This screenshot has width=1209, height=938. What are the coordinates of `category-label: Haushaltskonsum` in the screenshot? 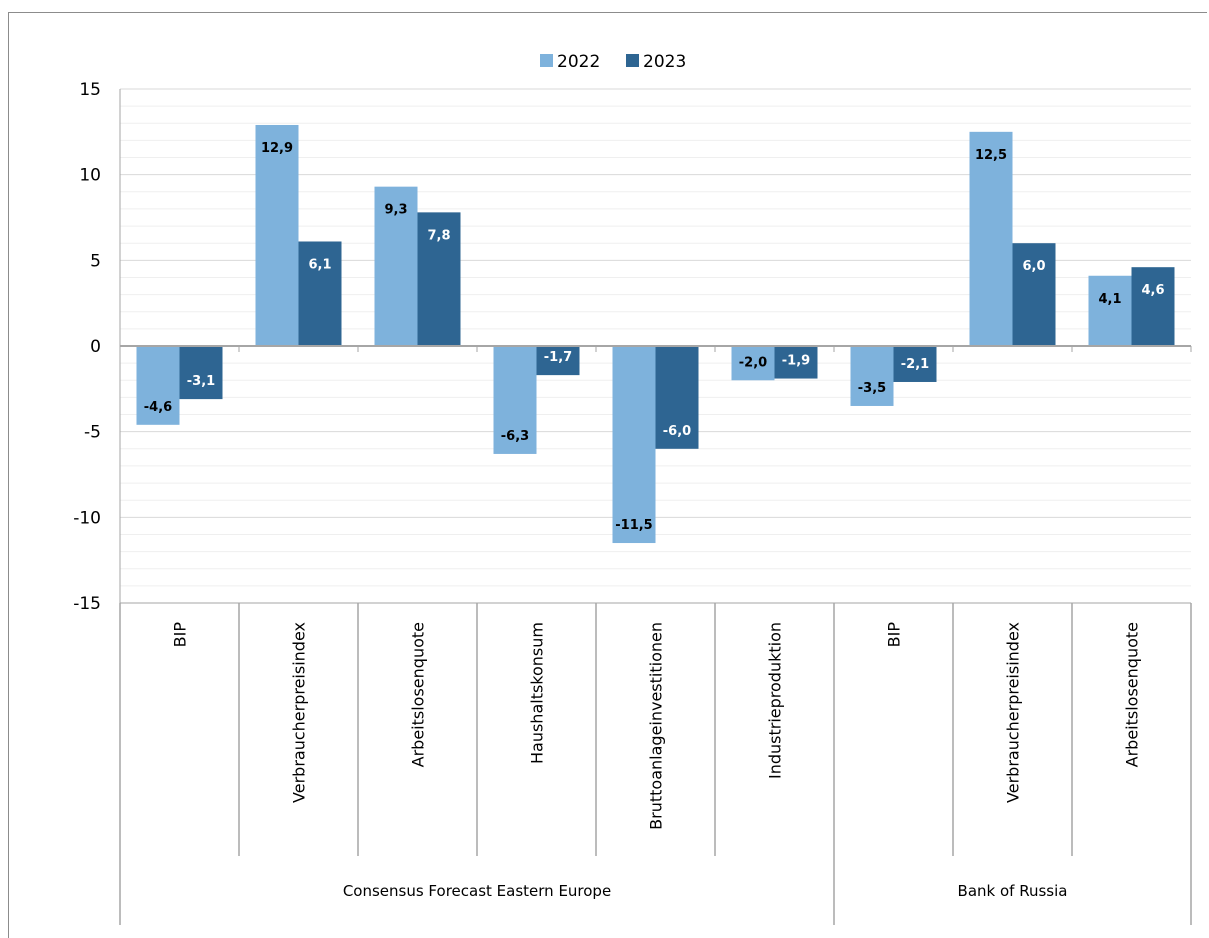 It's located at (537, 693).